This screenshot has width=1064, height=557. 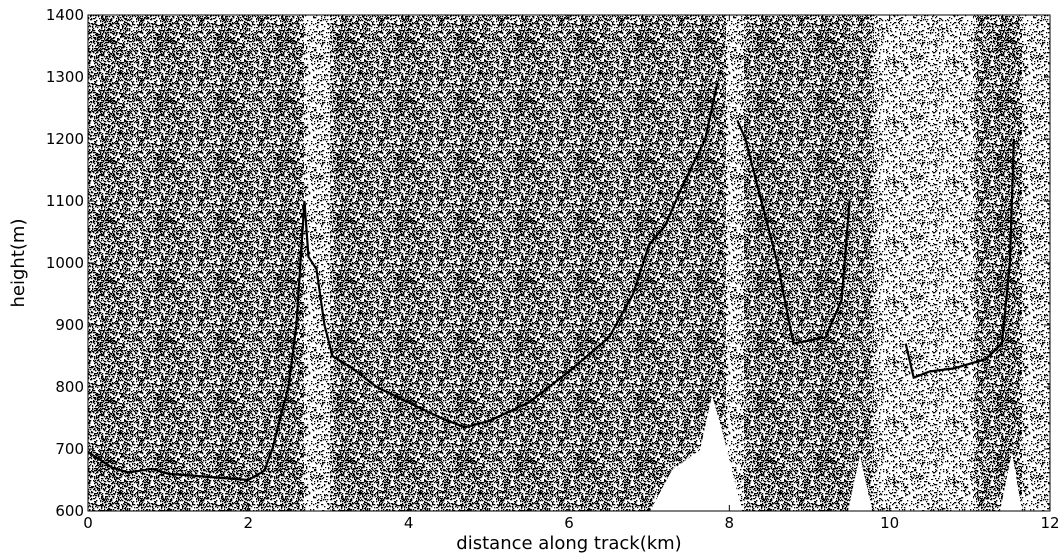 I want to click on y-tick-label: 700, so click(x=69, y=449).